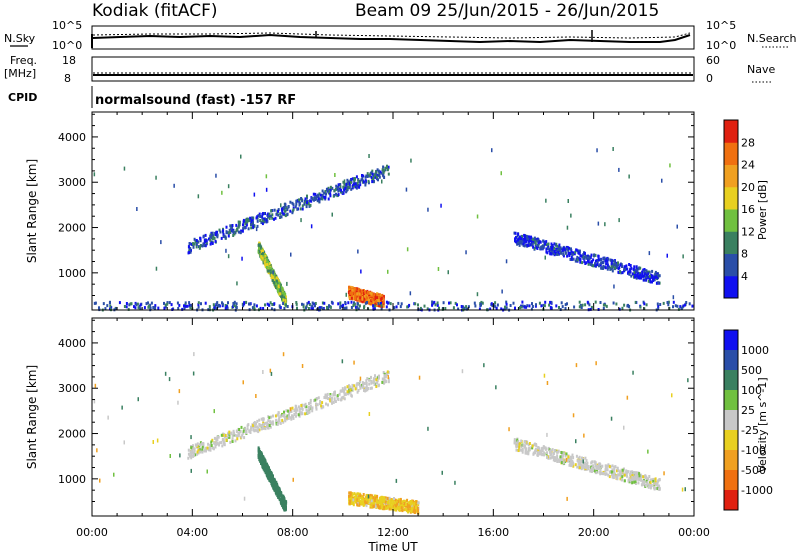  Describe the element at coordinates (731, 360) in the screenshot. I see `velocity-colorbar-segment` at that location.